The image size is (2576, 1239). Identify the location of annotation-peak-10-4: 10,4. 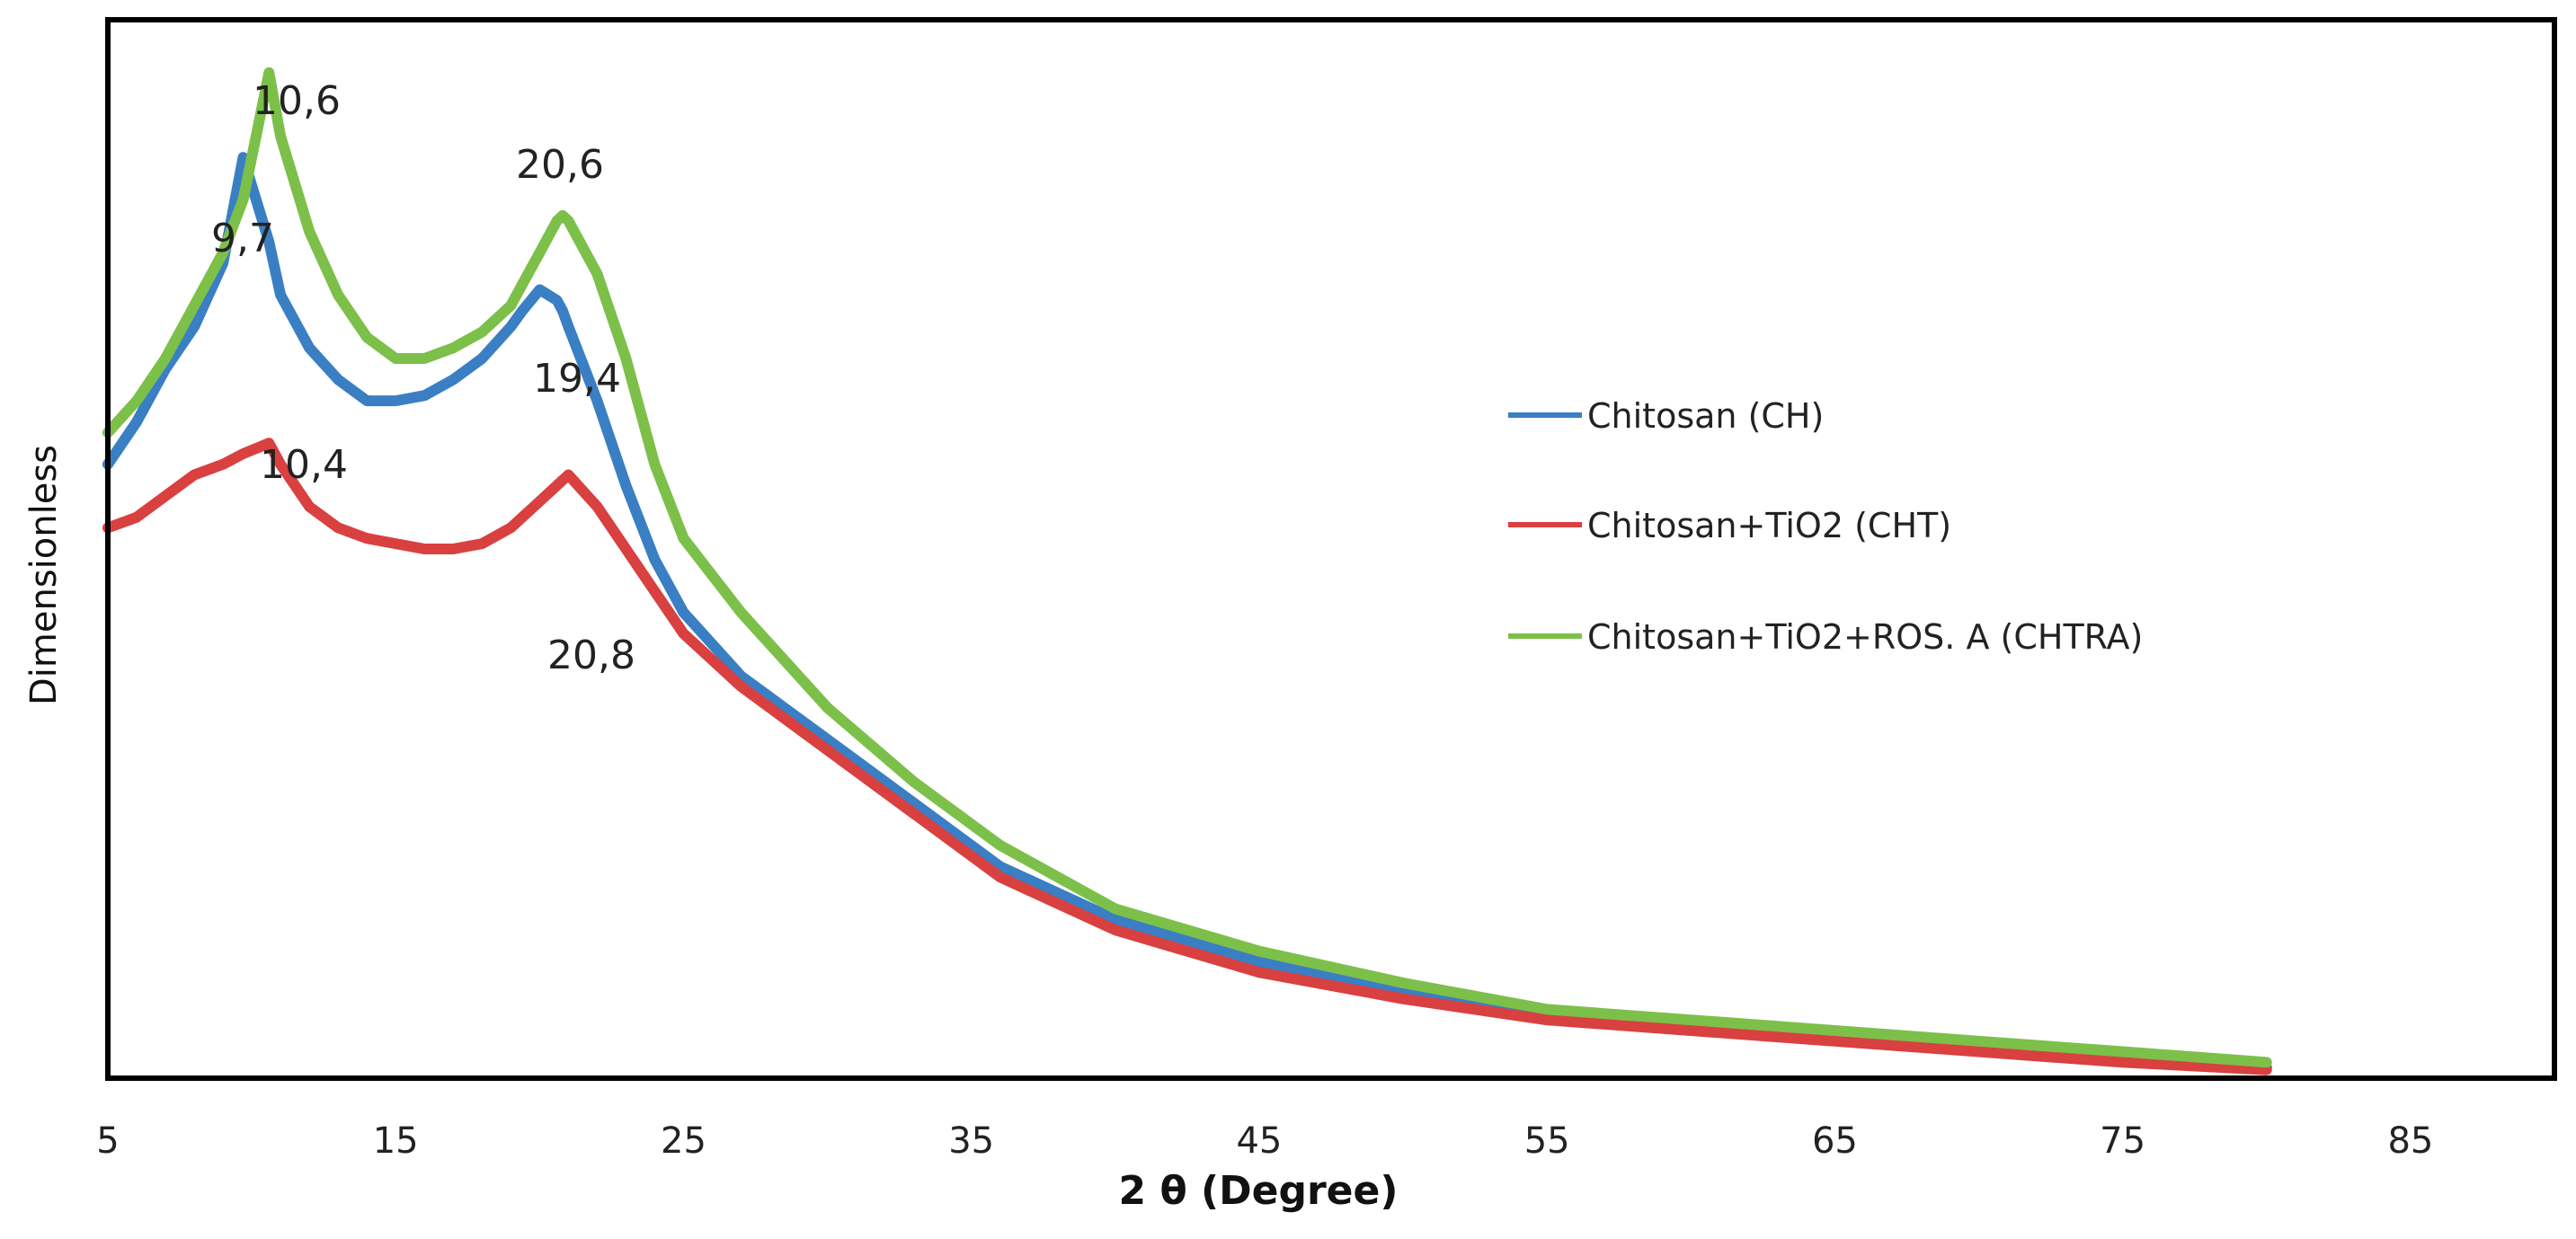
(304, 465).